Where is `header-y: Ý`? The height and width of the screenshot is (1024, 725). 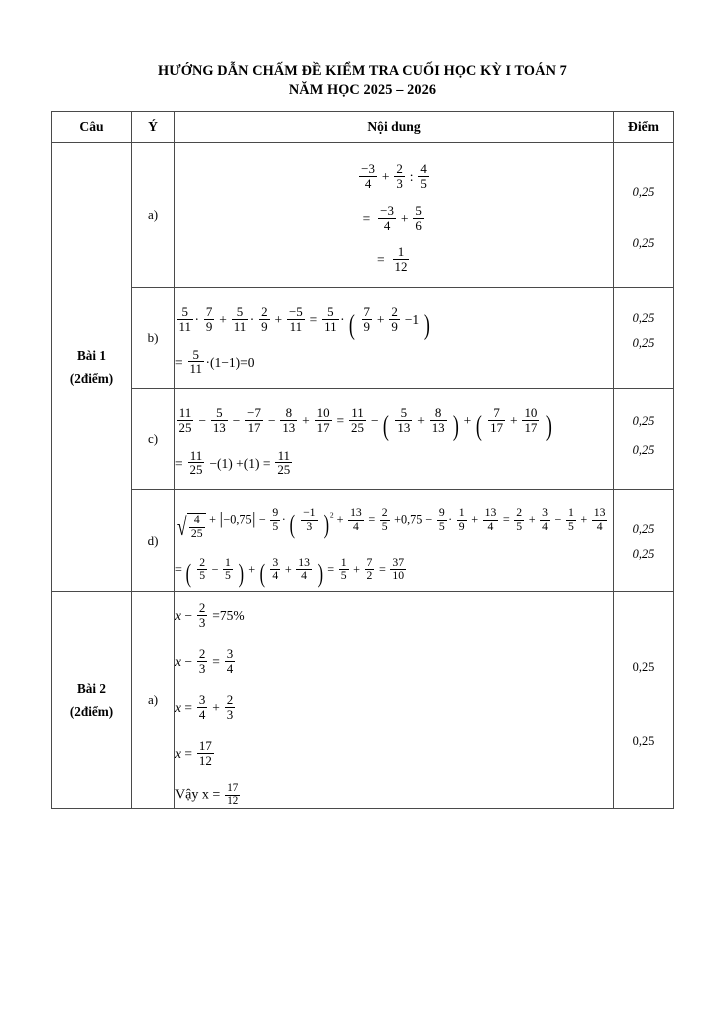
header-y: Ý is located at coordinates (153, 127).